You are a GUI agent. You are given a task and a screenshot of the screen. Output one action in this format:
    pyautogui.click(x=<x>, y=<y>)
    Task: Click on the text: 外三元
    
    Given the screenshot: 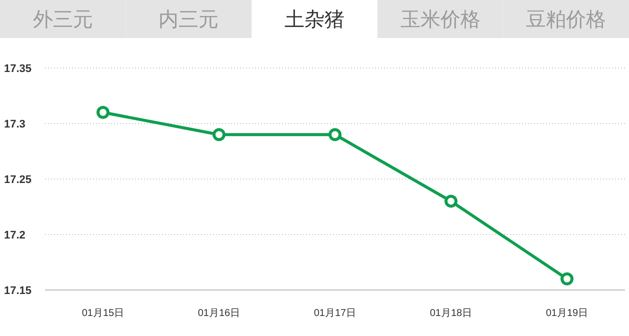 What is the action you would take?
    pyautogui.click(x=62, y=20)
    